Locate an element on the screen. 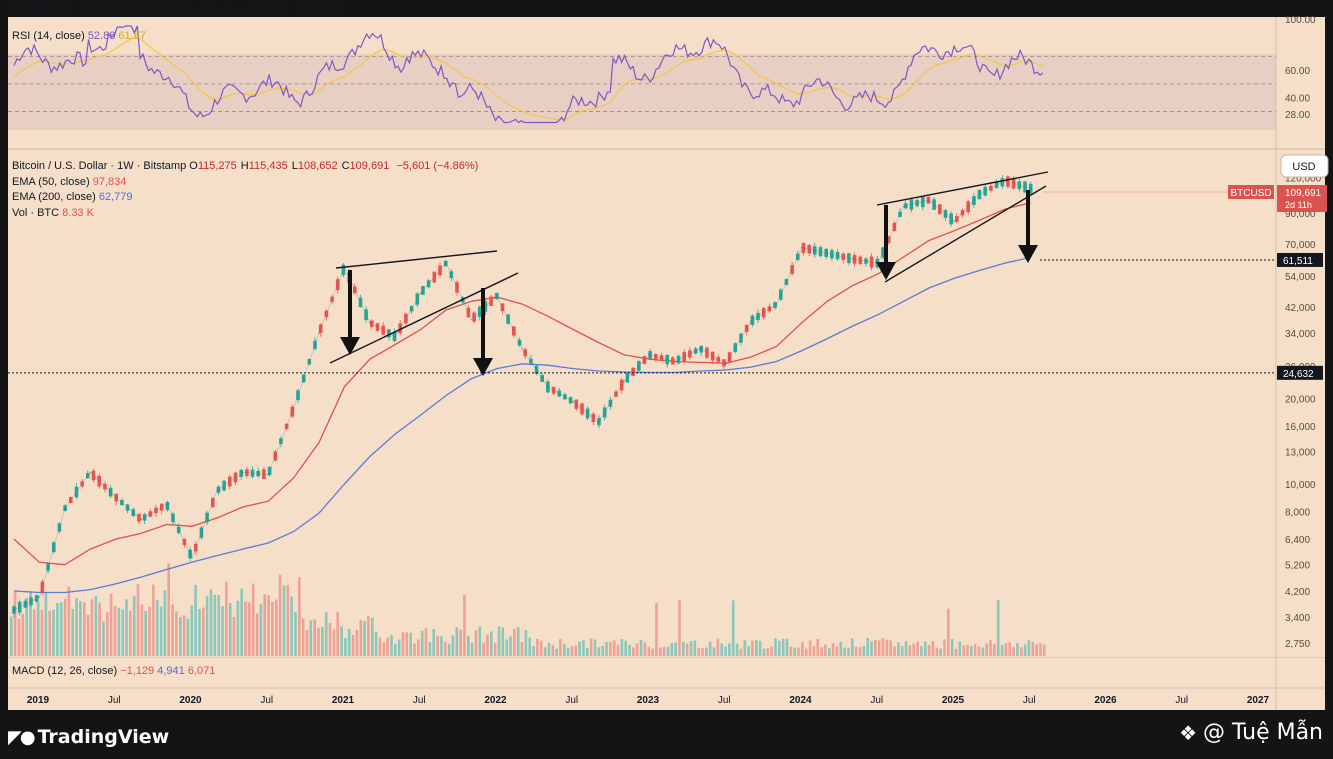  watermark-text: @ Tuệ Mẫn is located at coordinates (1263, 732).